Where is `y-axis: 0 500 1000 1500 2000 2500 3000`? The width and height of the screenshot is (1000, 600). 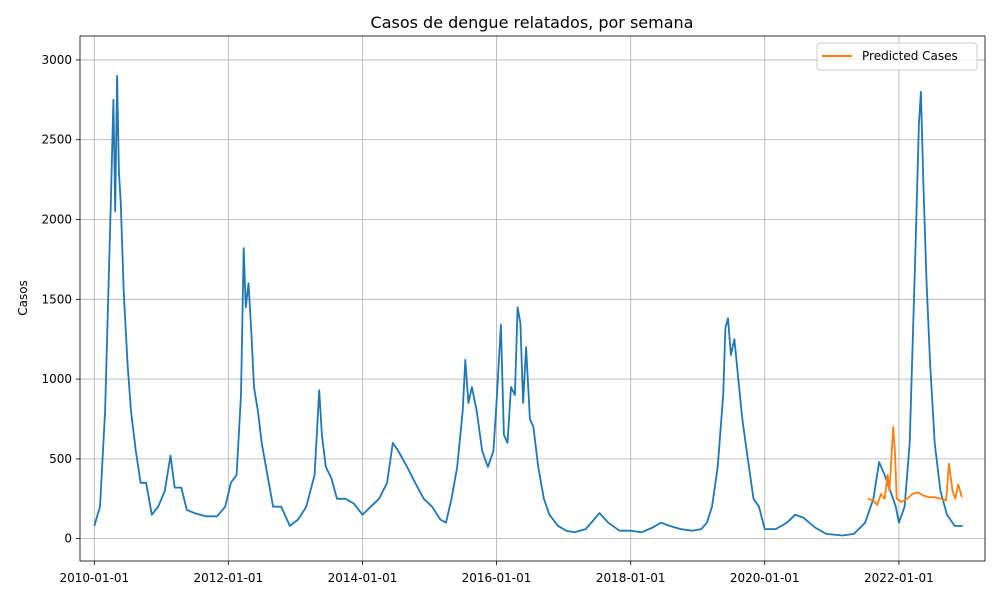
y-axis: 0 500 1000 1500 2000 2500 3000 is located at coordinates (60, 299).